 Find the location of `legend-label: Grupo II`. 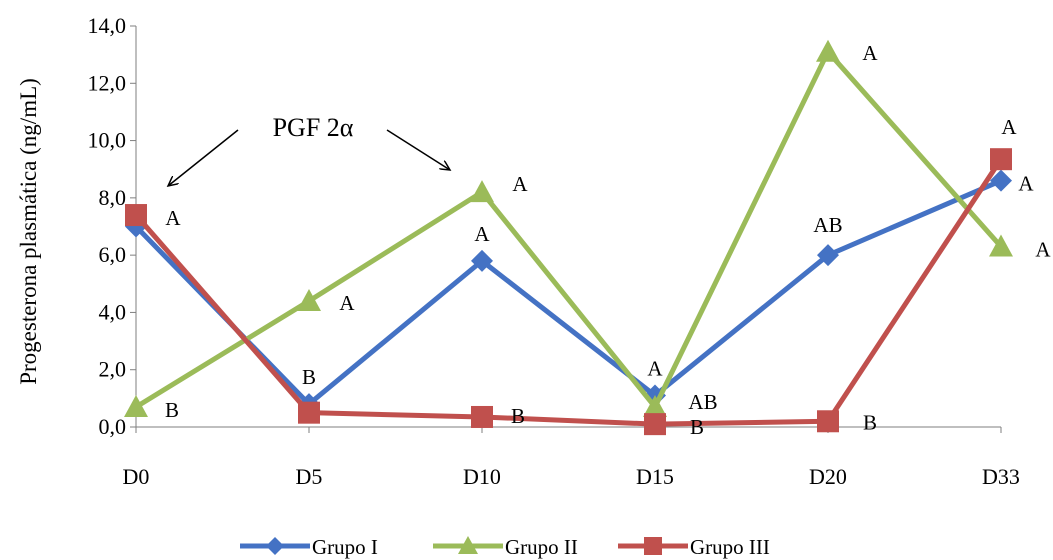

legend-label: Grupo II is located at coordinates (541, 547).